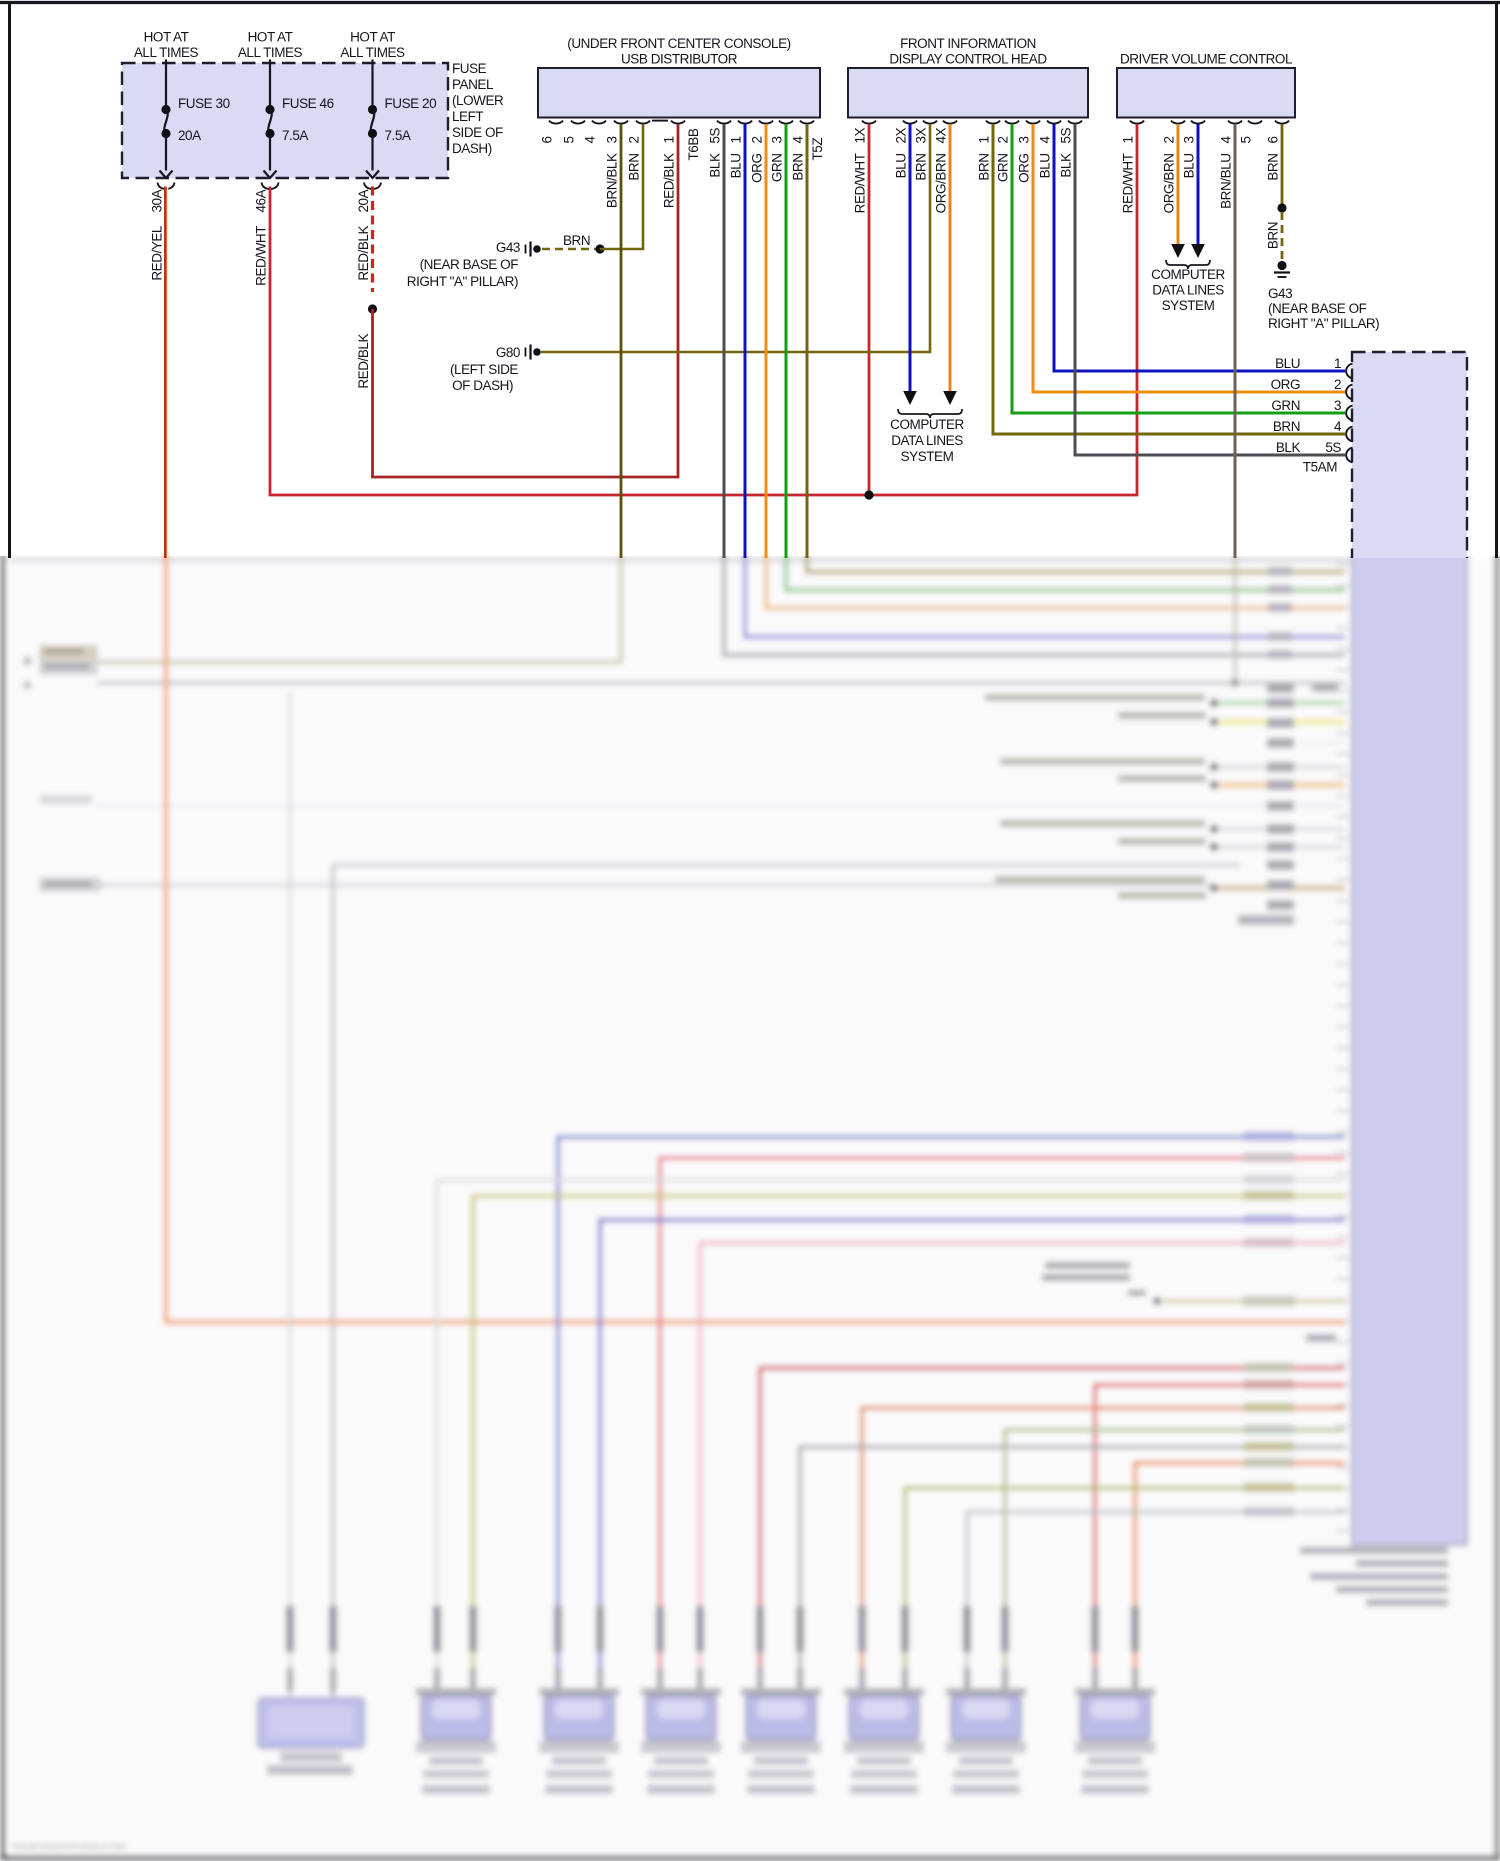 The width and height of the screenshot is (1500, 1861). What do you see at coordinates (679, 59) in the screenshot?
I see `svg-text: USB DISTRIBUTOR` at bounding box center [679, 59].